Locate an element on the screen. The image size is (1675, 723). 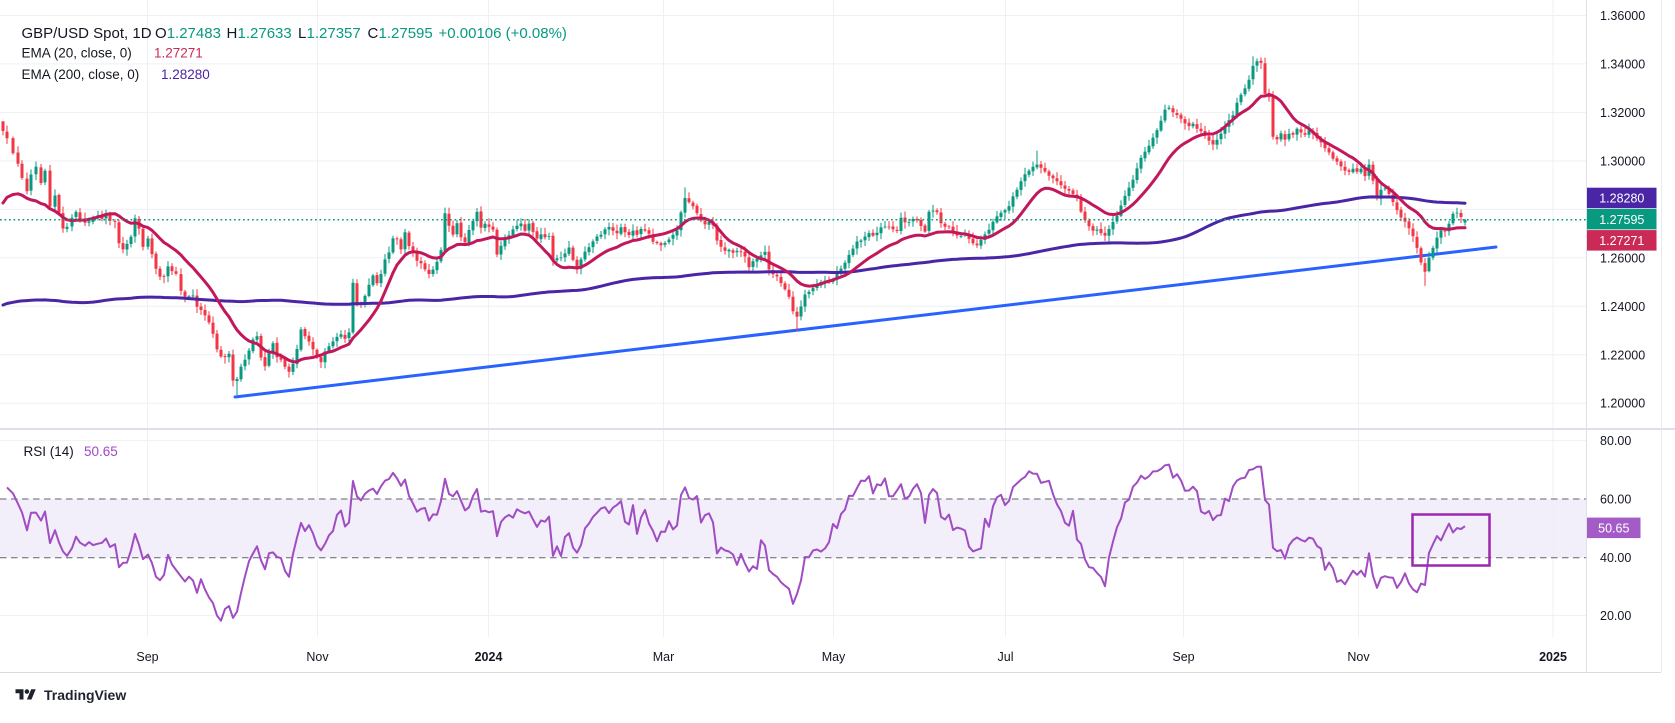
svg-text: 20.00 is located at coordinates (1615, 616).